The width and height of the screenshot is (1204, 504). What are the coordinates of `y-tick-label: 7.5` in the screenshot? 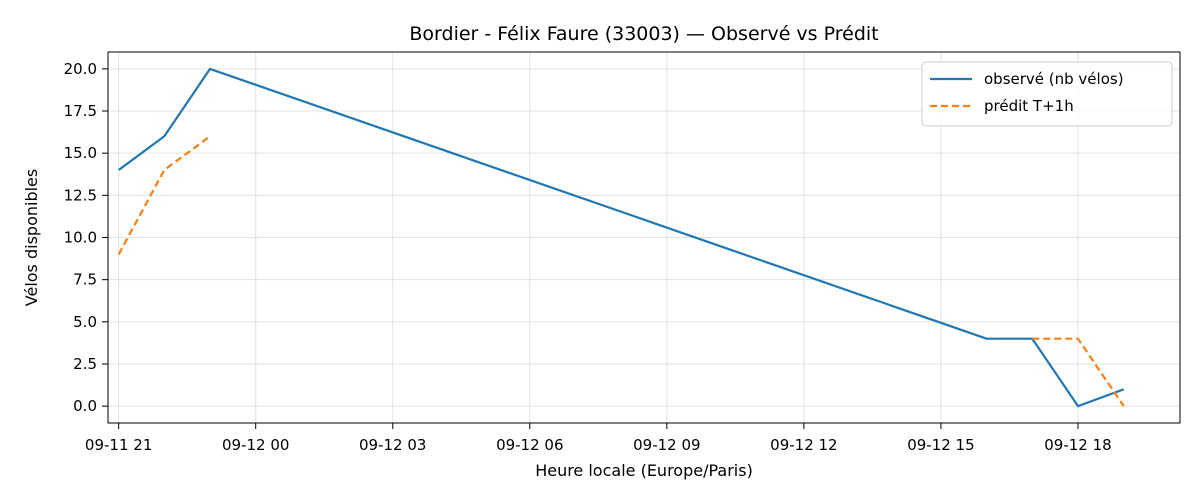 It's located at (85, 280).